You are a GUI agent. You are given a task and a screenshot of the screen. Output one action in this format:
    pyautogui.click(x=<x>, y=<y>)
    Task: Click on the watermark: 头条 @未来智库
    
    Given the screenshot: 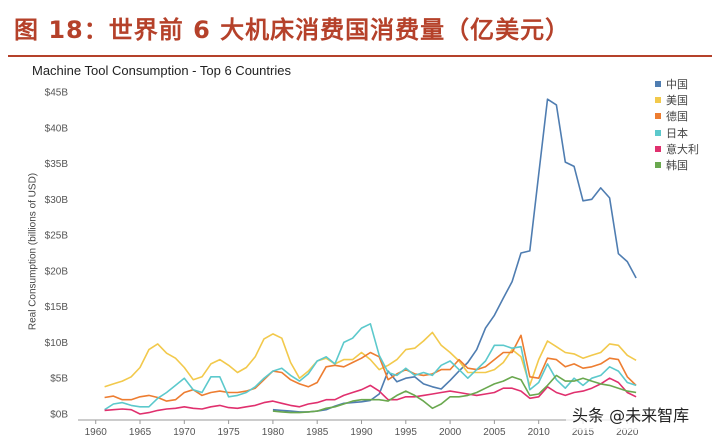 What is the action you would take?
    pyautogui.click(x=641, y=414)
    